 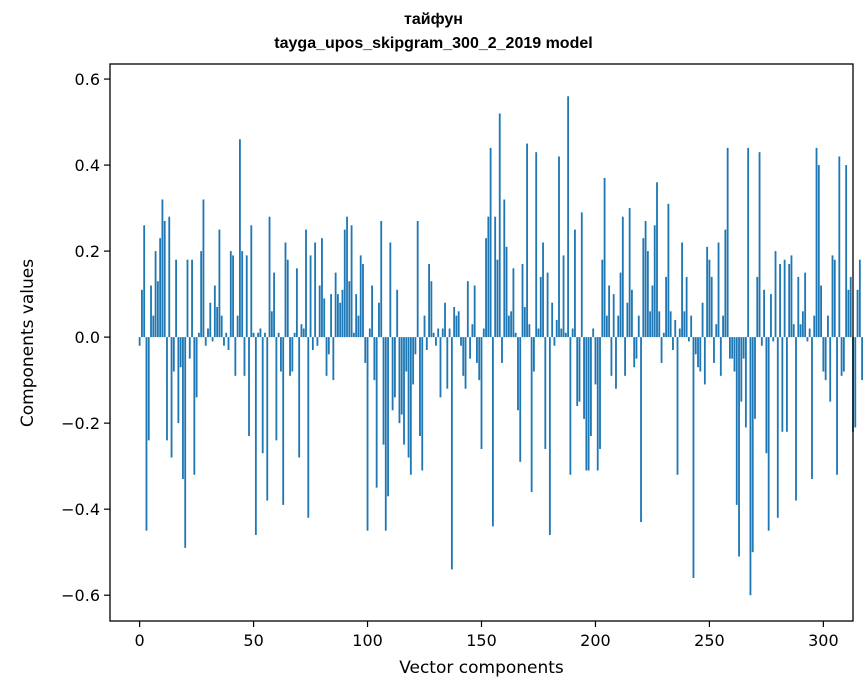 What do you see at coordinates (87, 165) in the screenshot?
I see `y-tick-label: 0.4` at bounding box center [87, 165].